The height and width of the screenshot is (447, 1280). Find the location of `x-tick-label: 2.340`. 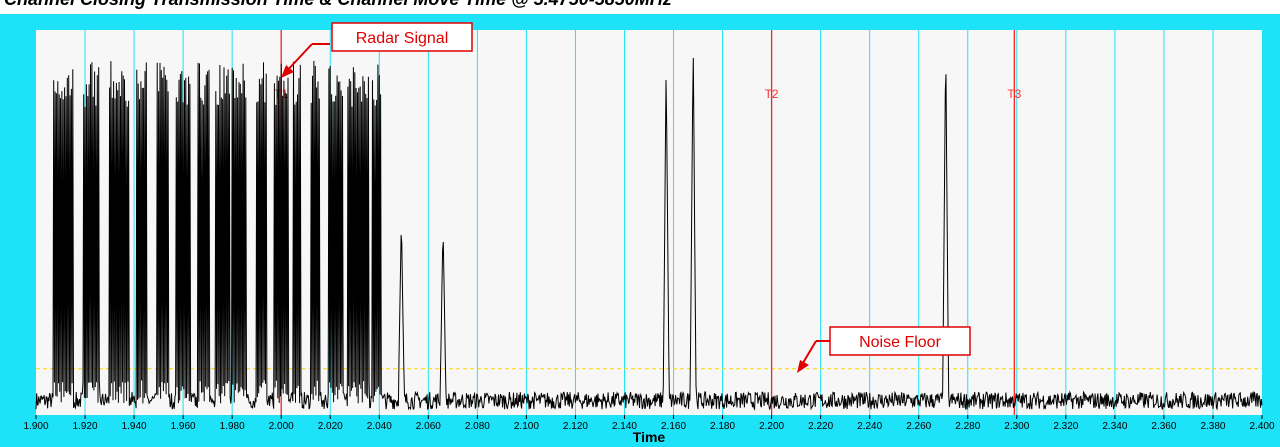

x-tick-label: 2.340 is located at coordinates (1114, 426).